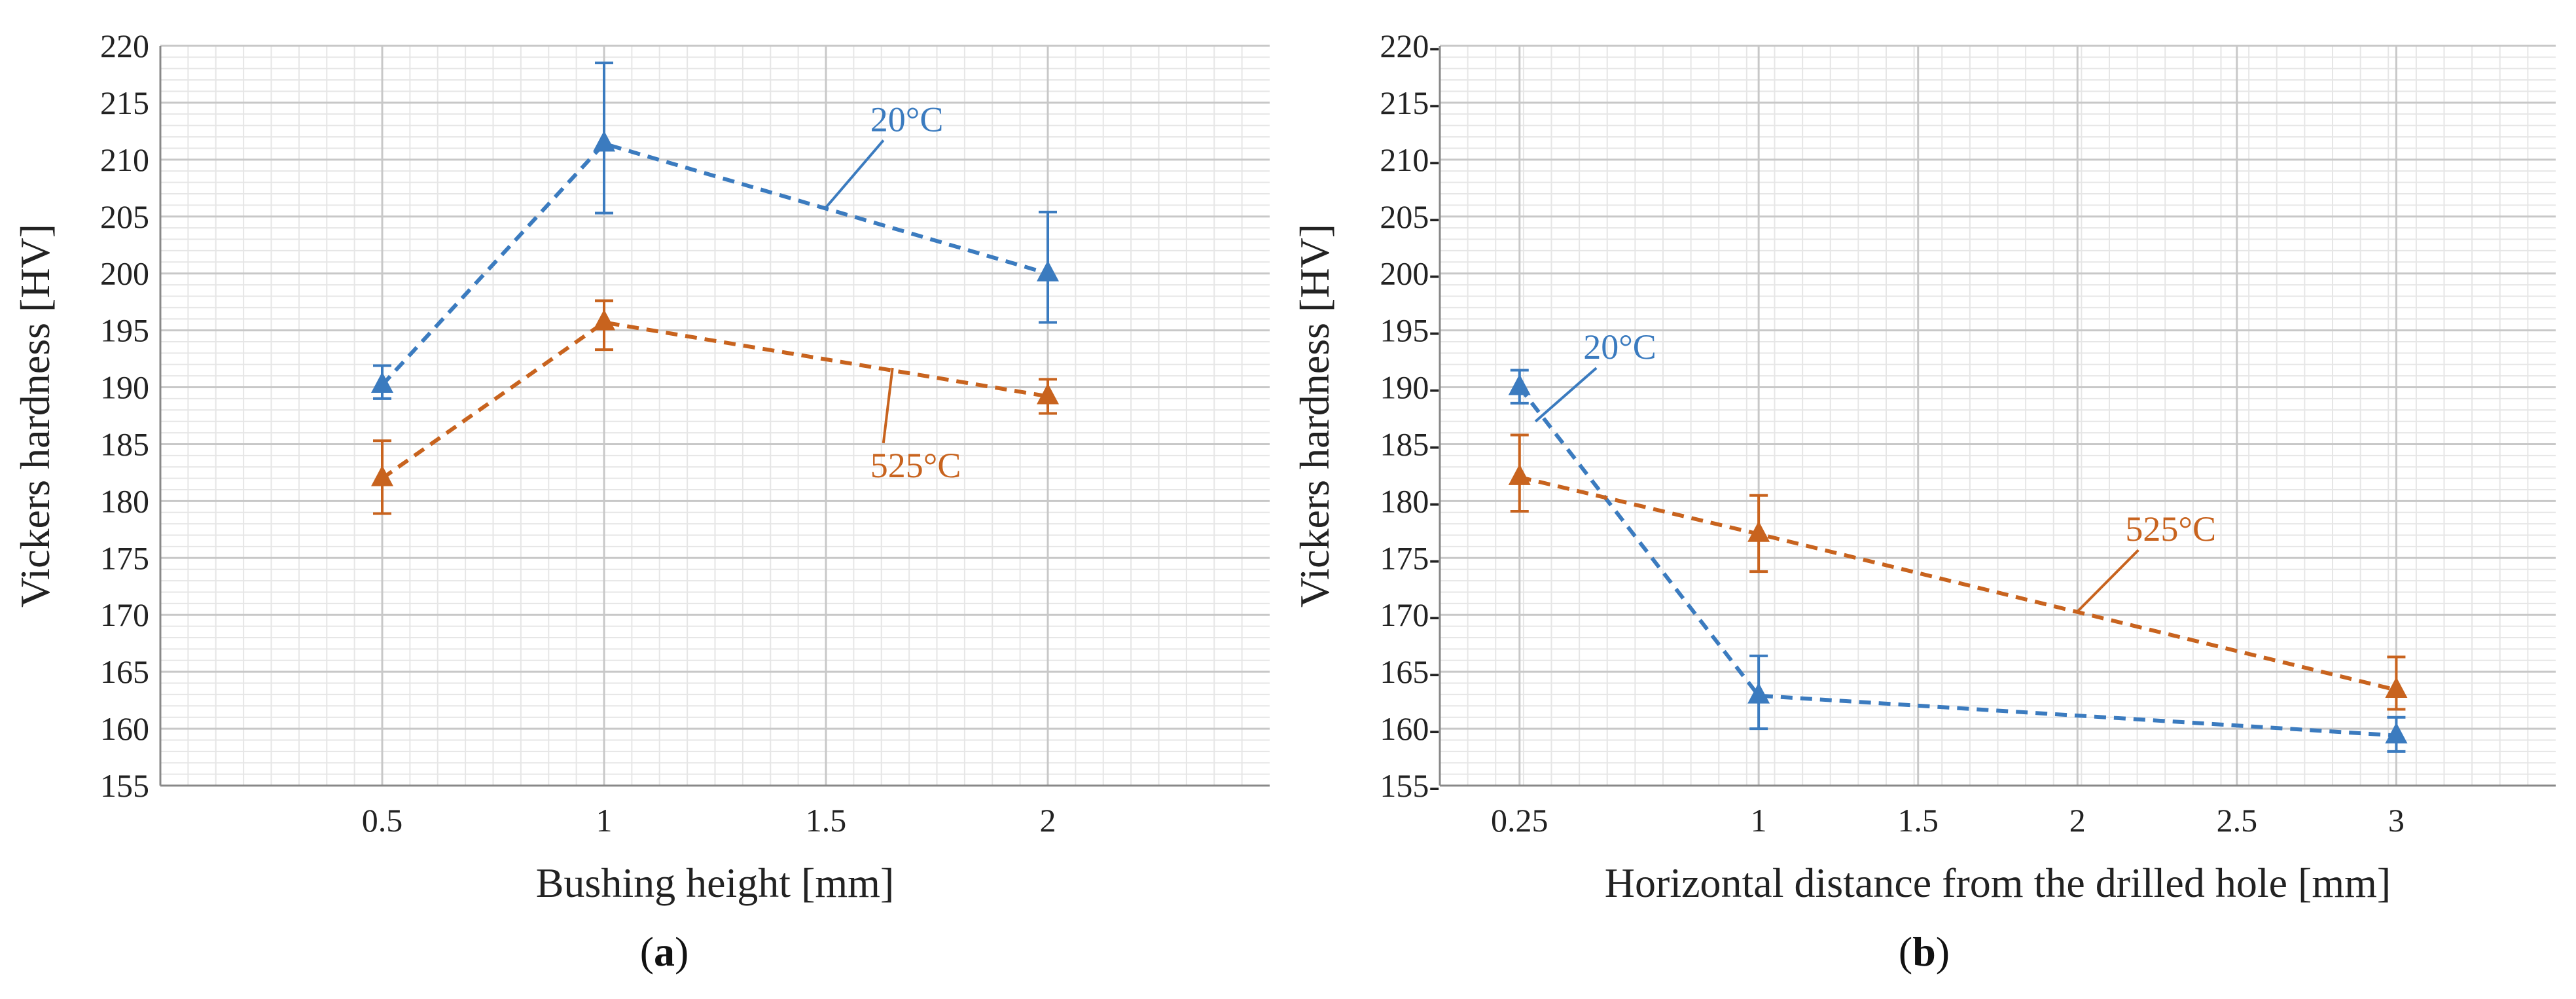  What do you see at coordinates (124, 728) in the screenshot?
I see `y-tick-label: 160` at bounding box center [124, 728].